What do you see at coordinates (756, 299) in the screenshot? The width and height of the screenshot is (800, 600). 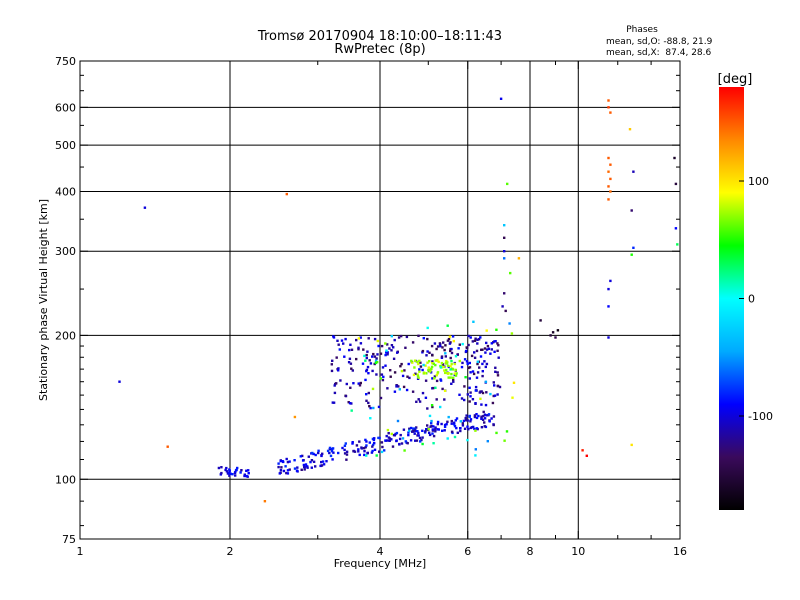 I see `colorbar-ticks: 100 0 -100` at bounding box center [756, 299].